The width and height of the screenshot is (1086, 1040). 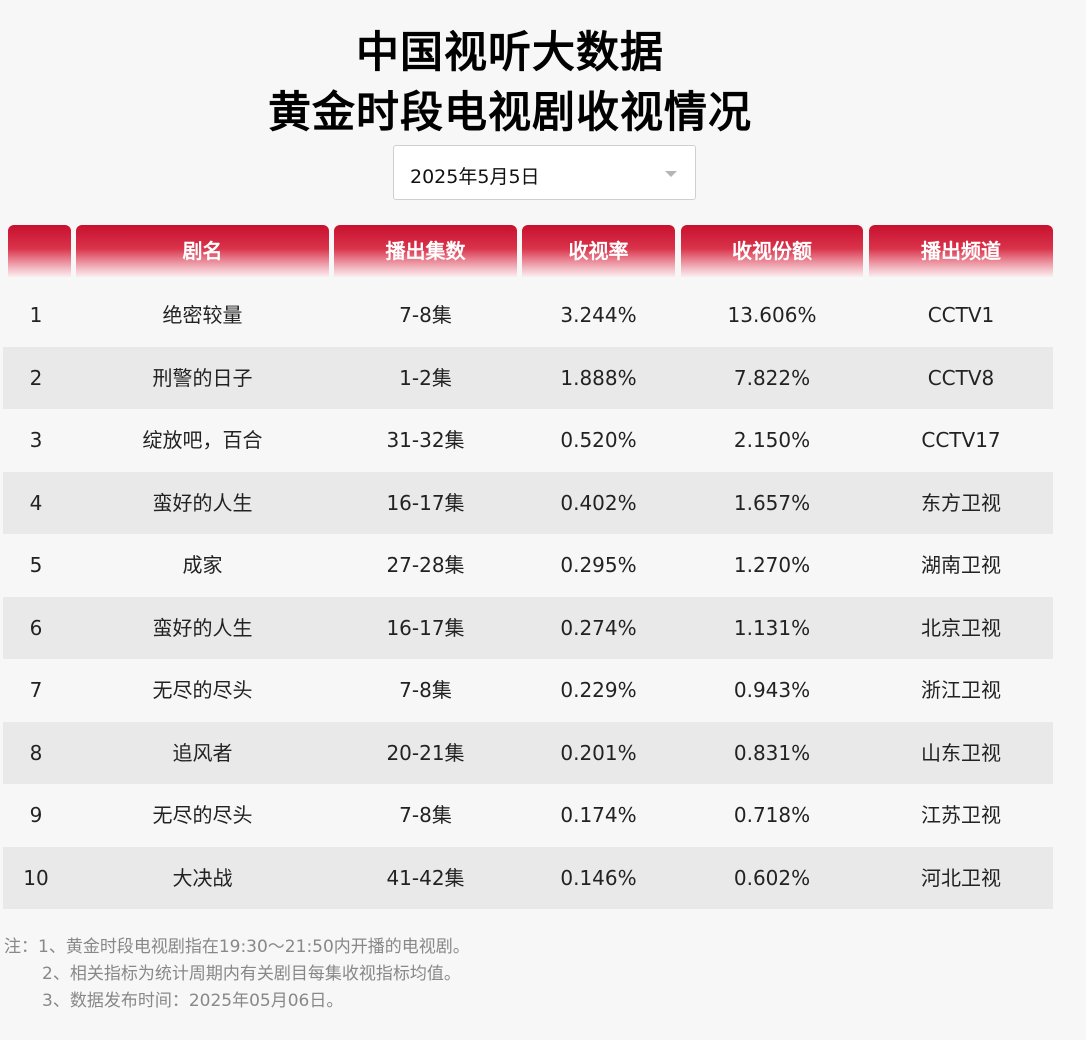 What do you see at coordinates (772, 251) in the screenshot?
I see `header-share: 收视份额` at bounding box center [772, 251].